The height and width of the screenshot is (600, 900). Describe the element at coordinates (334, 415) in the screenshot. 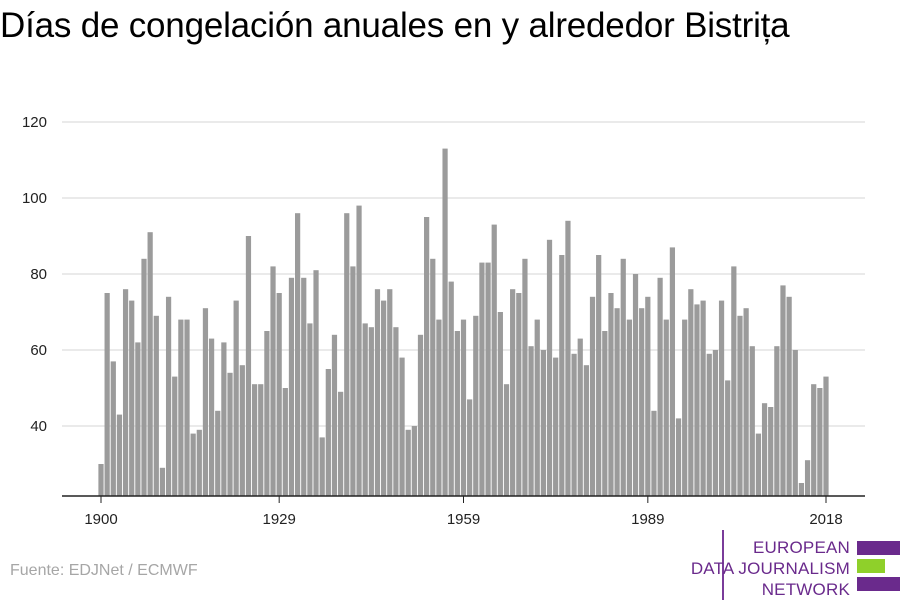

I see `bar-1938` at that location.